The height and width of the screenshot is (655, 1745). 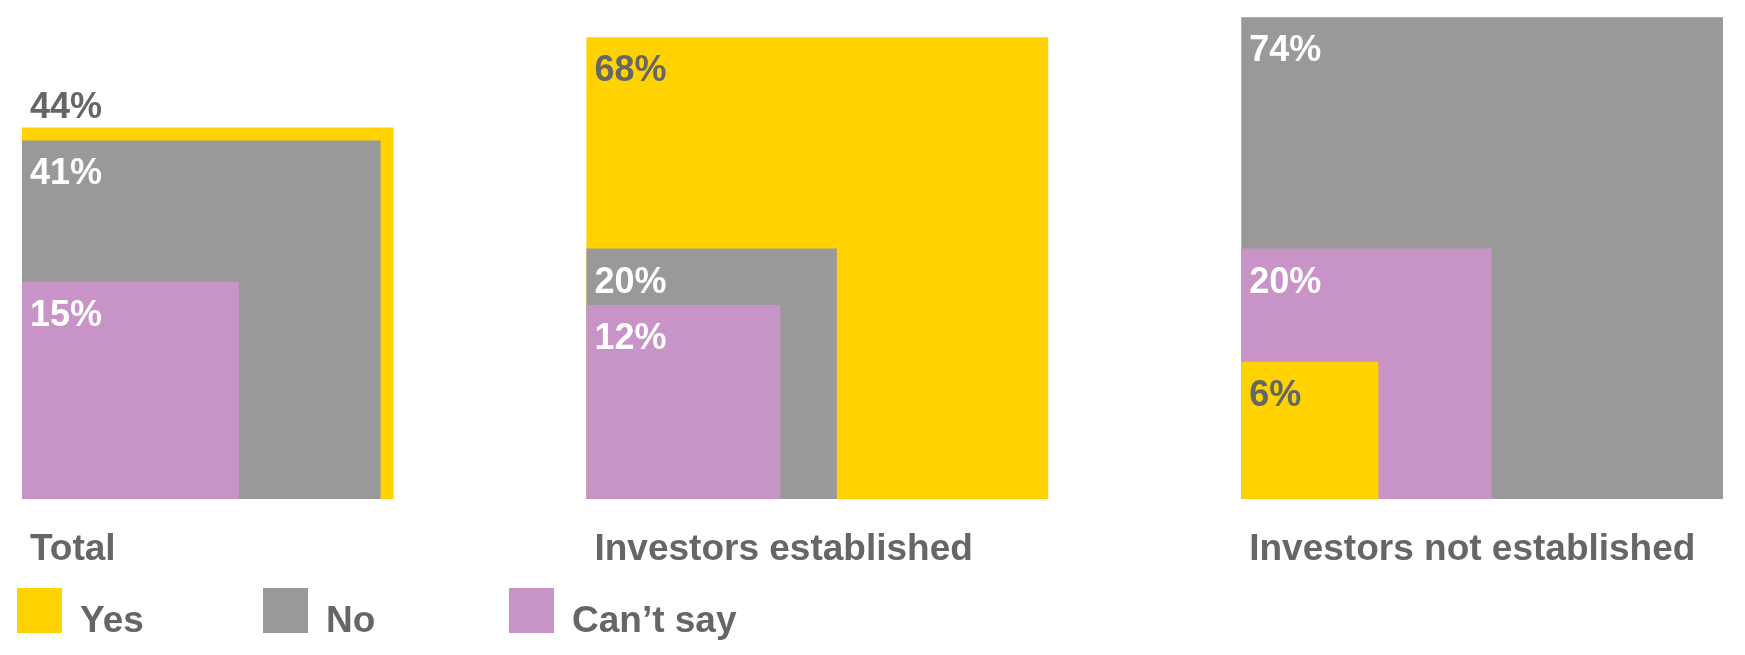 What do you see at coordinates (630, 337) in the screenshot?
I see `data-label: 12%` at bounding box center [630, 337].